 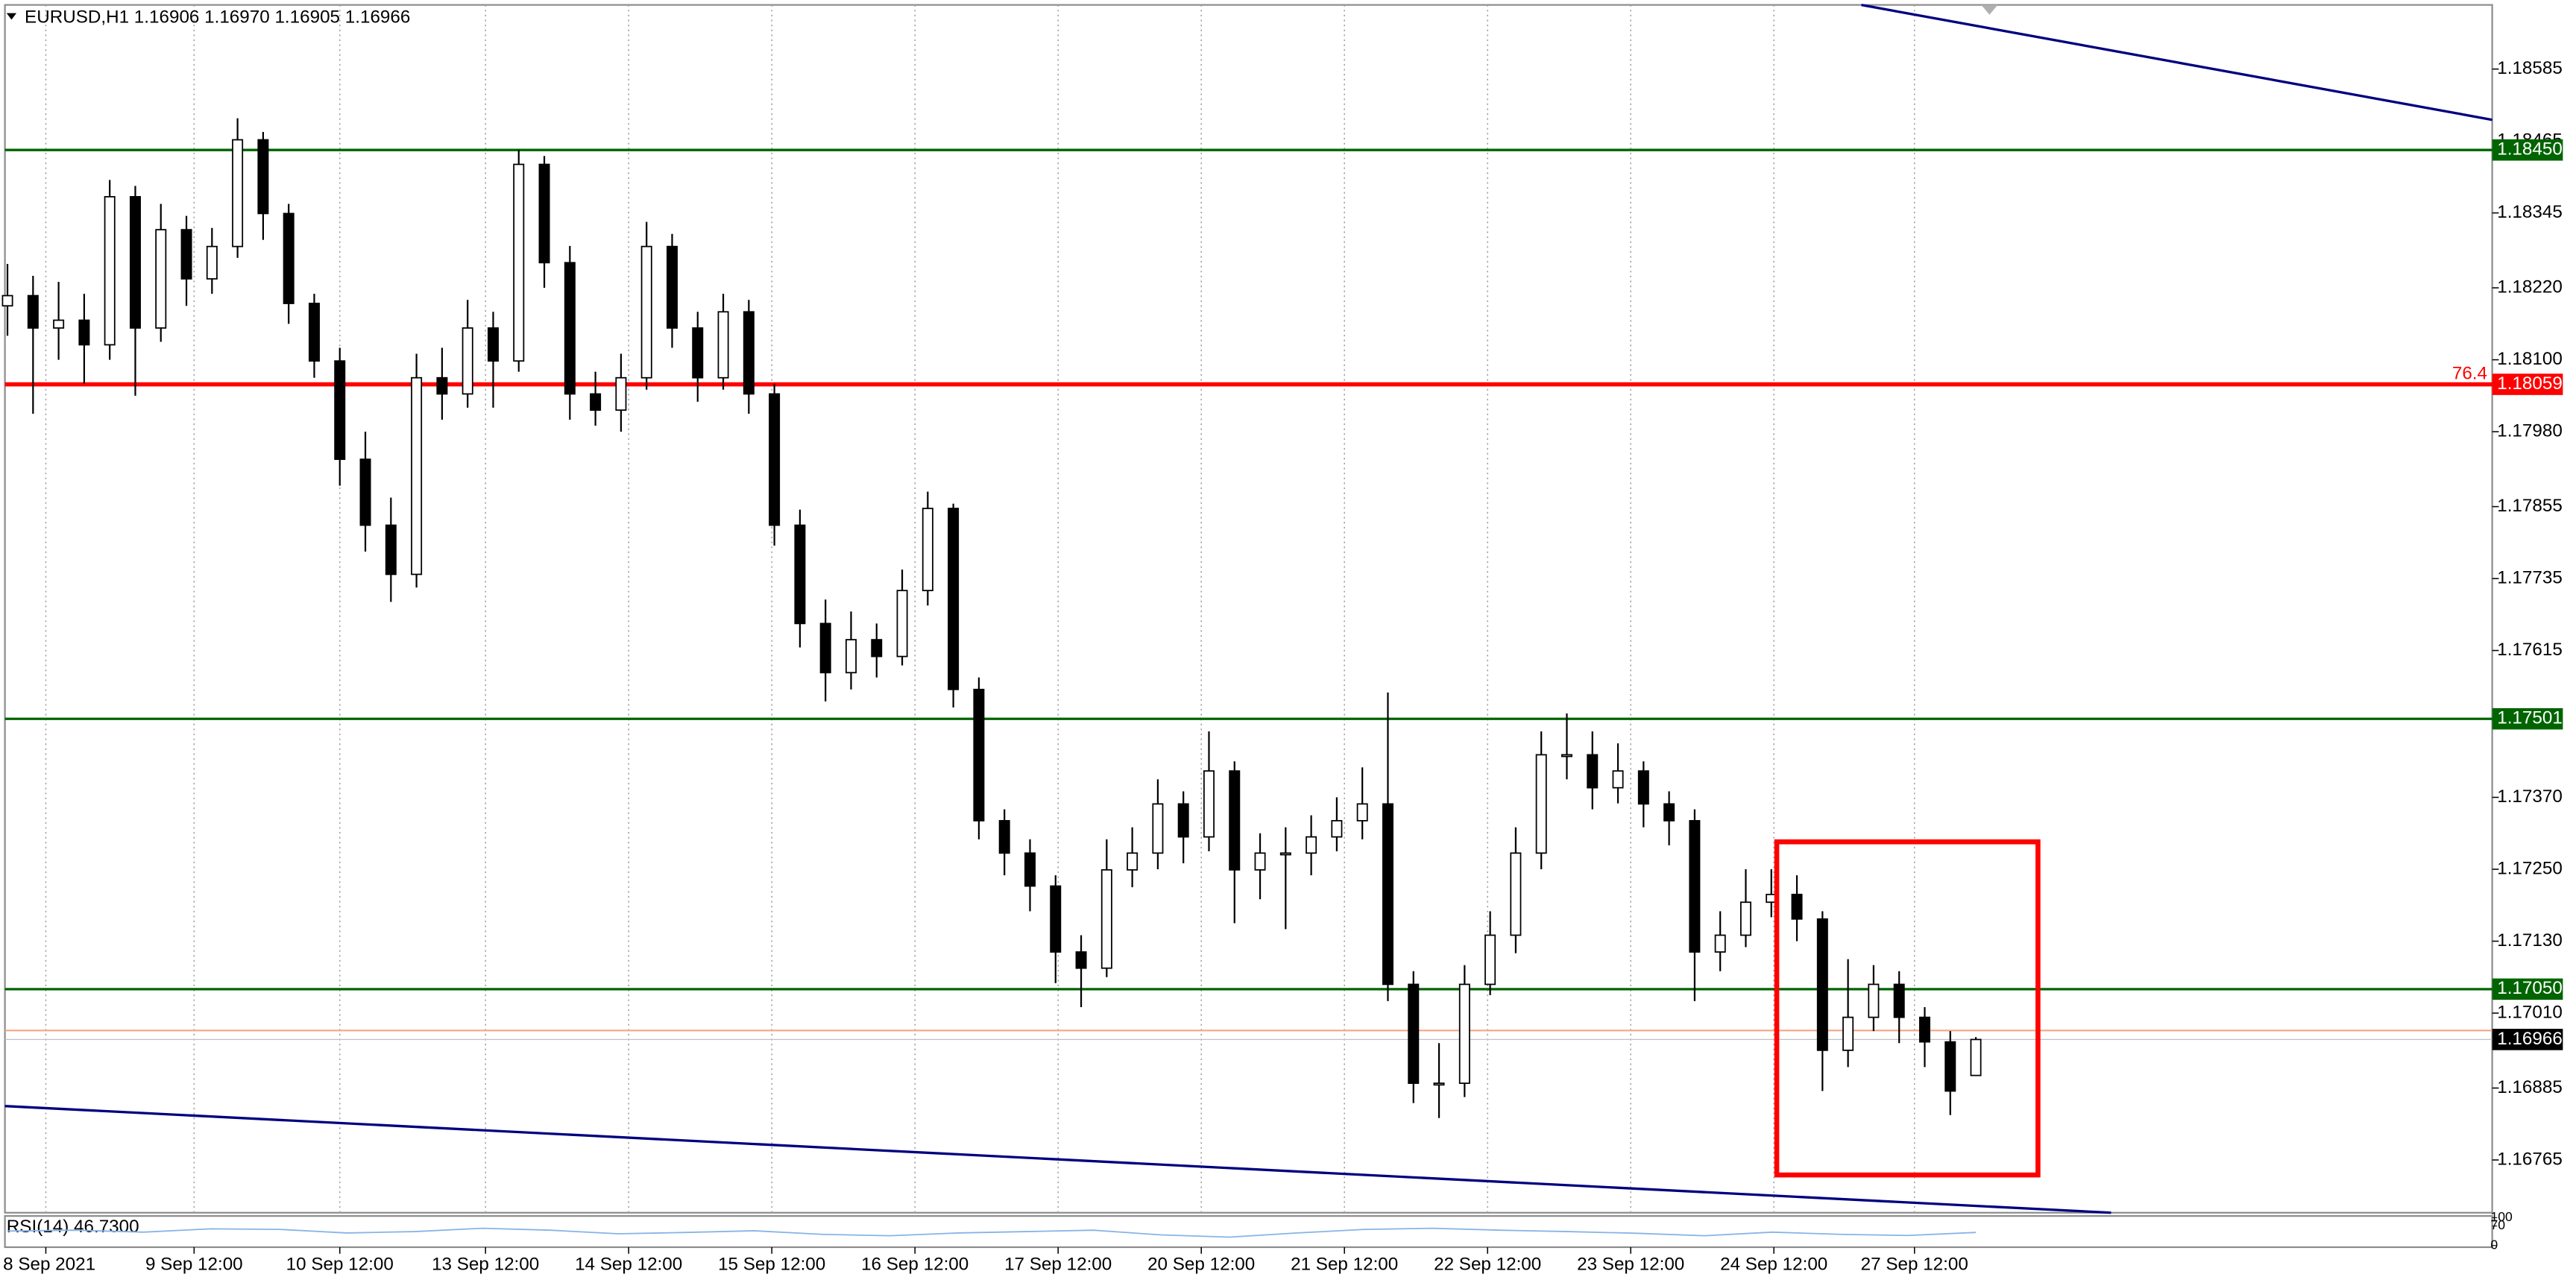 What do you see at coordinates (1907, 1008) in the screenshot?
I see `highlight-box` at bounding box center [1907, 1008].